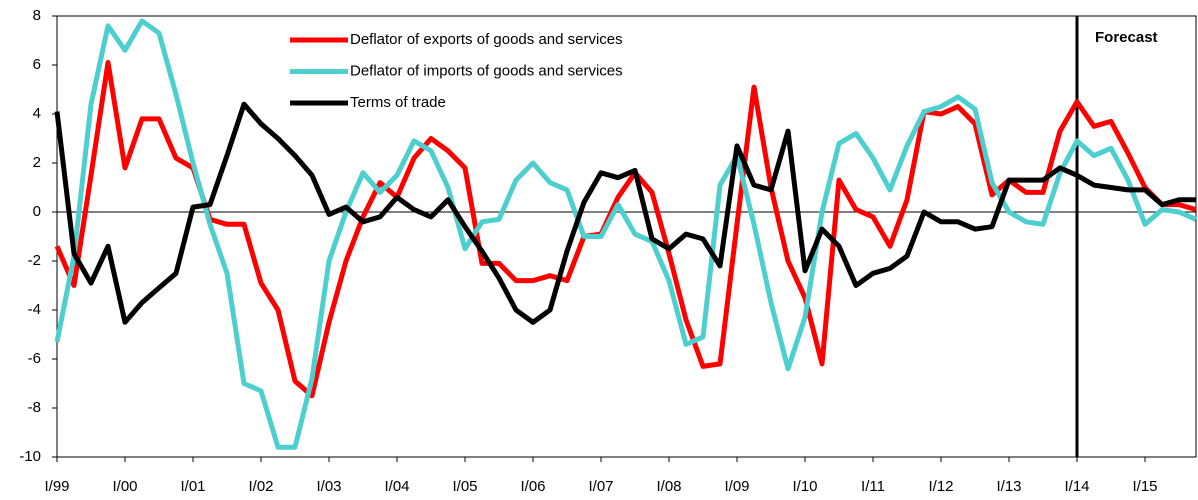  Describe the element at coordinates (30, 456) in the screenshot. I see `y-tick-label: -10` at that location.